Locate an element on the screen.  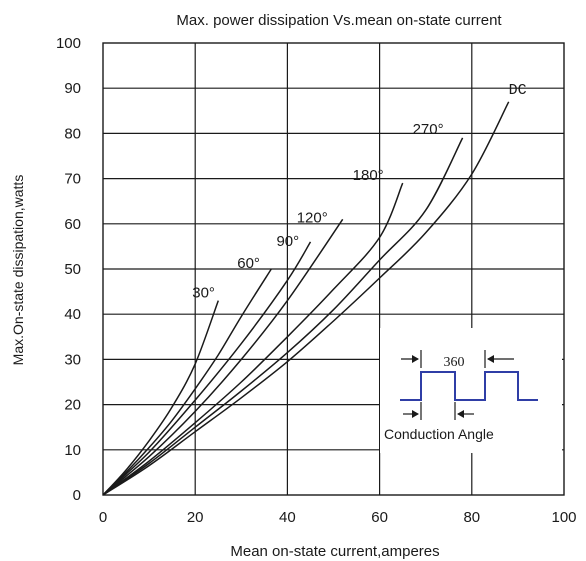
x-tick-40: 40 is located at coordinates (287, 517).